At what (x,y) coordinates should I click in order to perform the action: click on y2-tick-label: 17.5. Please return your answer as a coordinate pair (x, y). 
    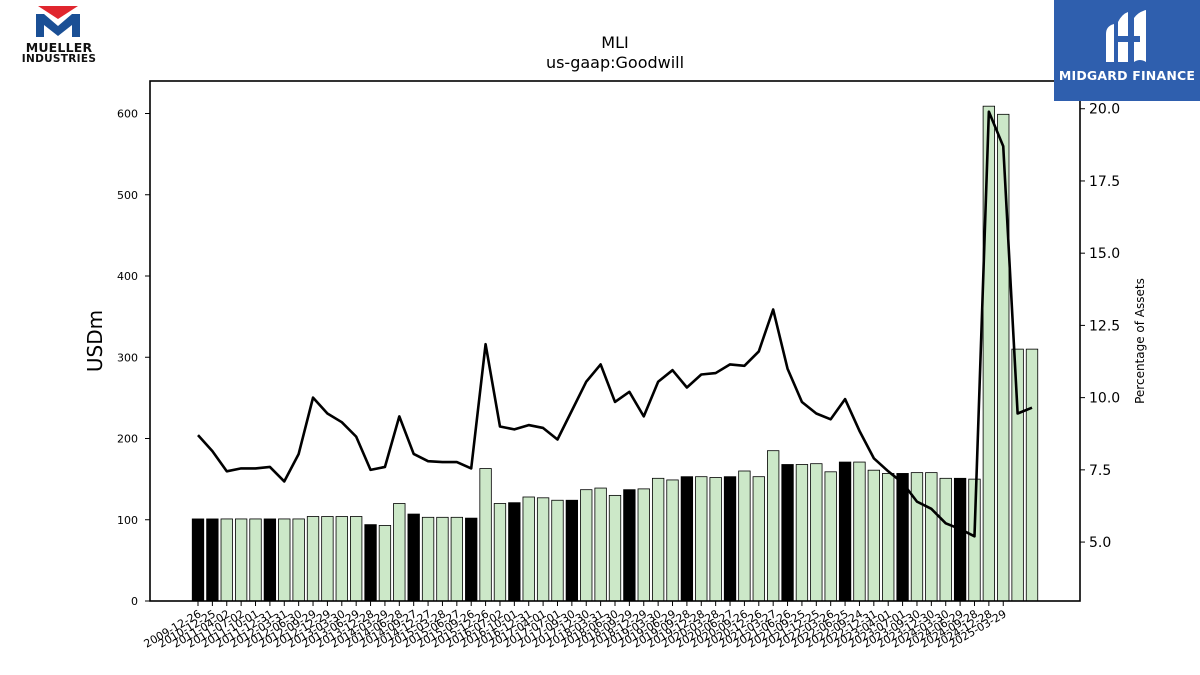
    Looking at the image, I should click on (1104, 182).